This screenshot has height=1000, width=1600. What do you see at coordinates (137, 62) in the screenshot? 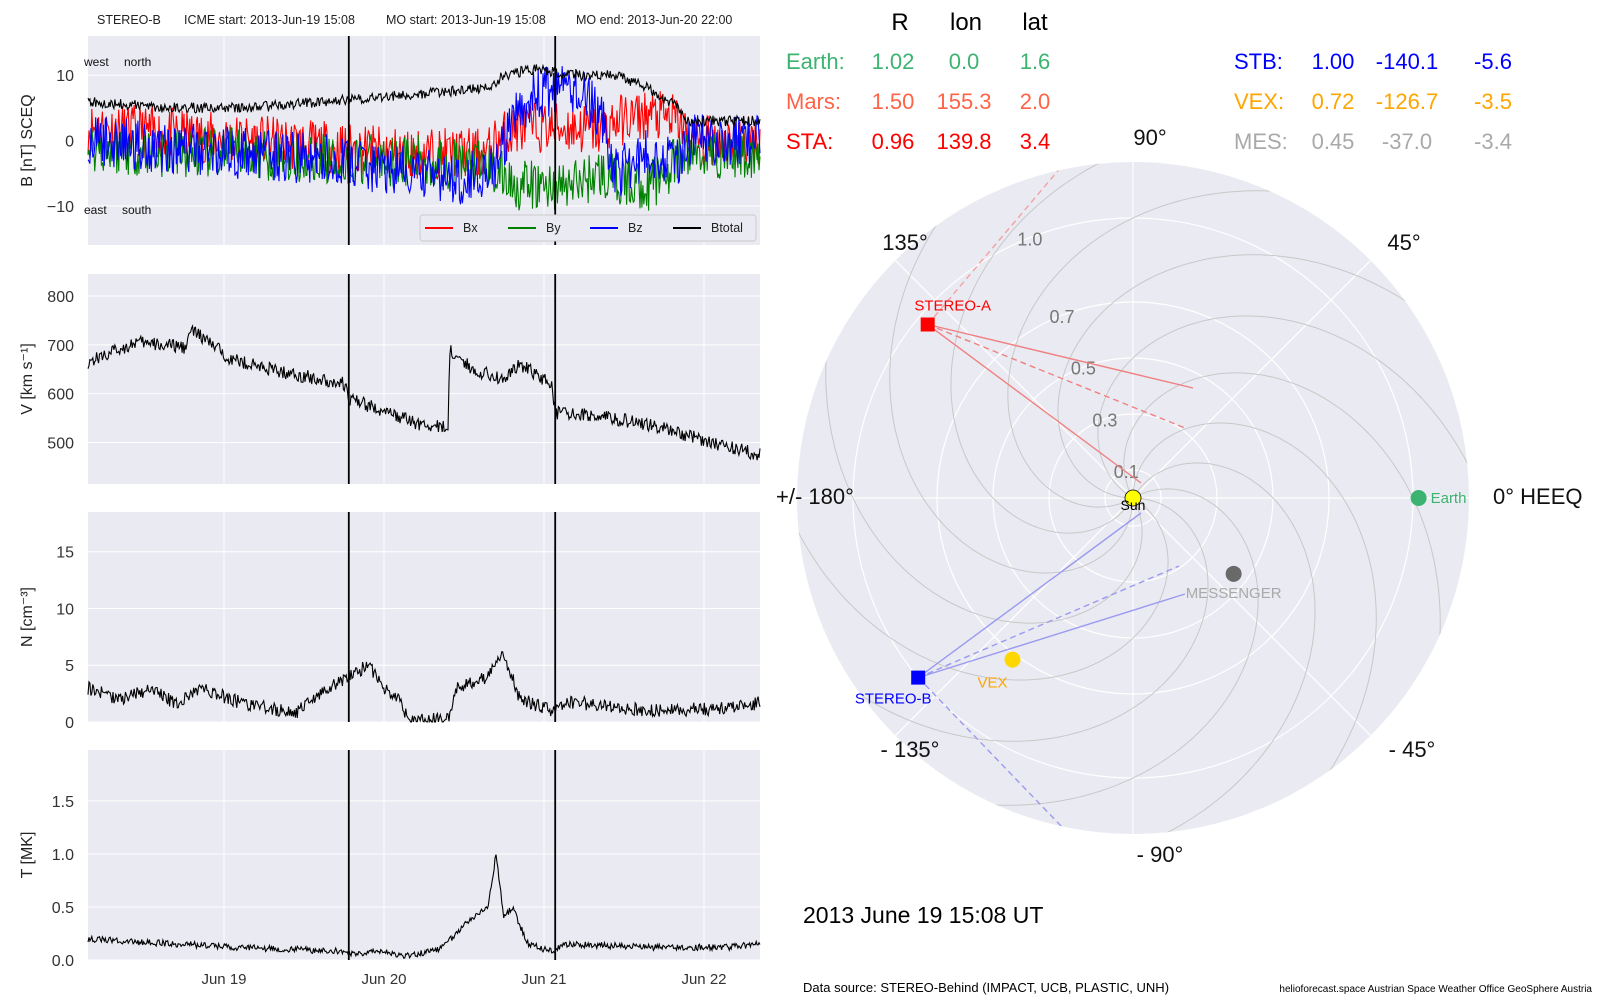
I see `annotation-north: north` at bounding box center [137, 62].